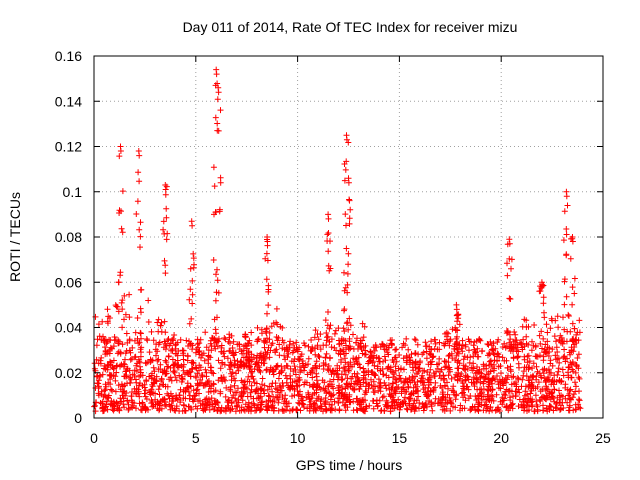 This screenshot has width=640, height=480. I want to click on y-tick-label: 0, so click(78, 418).